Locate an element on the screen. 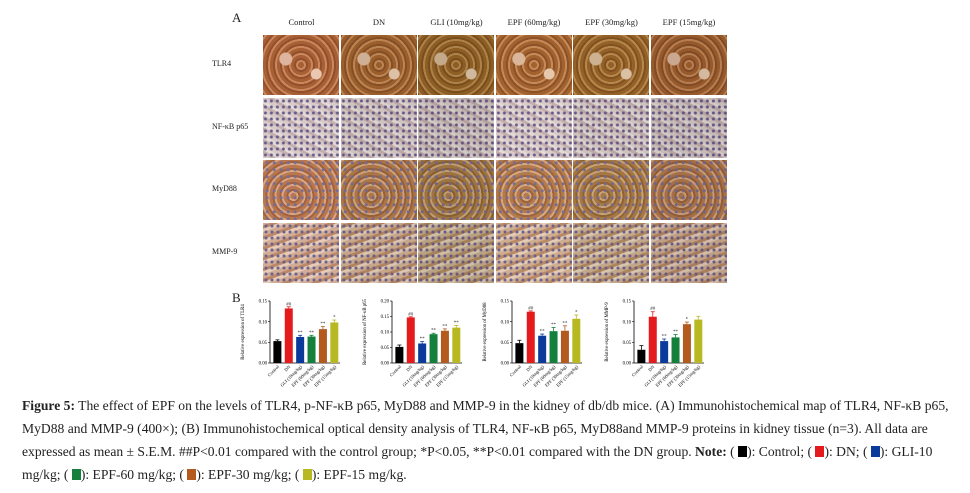  legend-control: ): Control; ( is located at coordinates (780, 451).